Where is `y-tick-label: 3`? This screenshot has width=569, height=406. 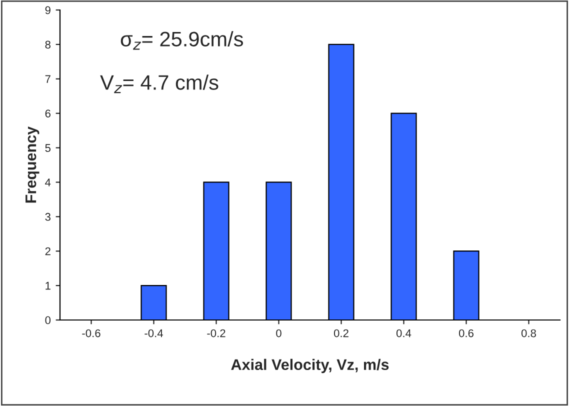 y-tick-label: 3 is located at coordinates (47, 216).